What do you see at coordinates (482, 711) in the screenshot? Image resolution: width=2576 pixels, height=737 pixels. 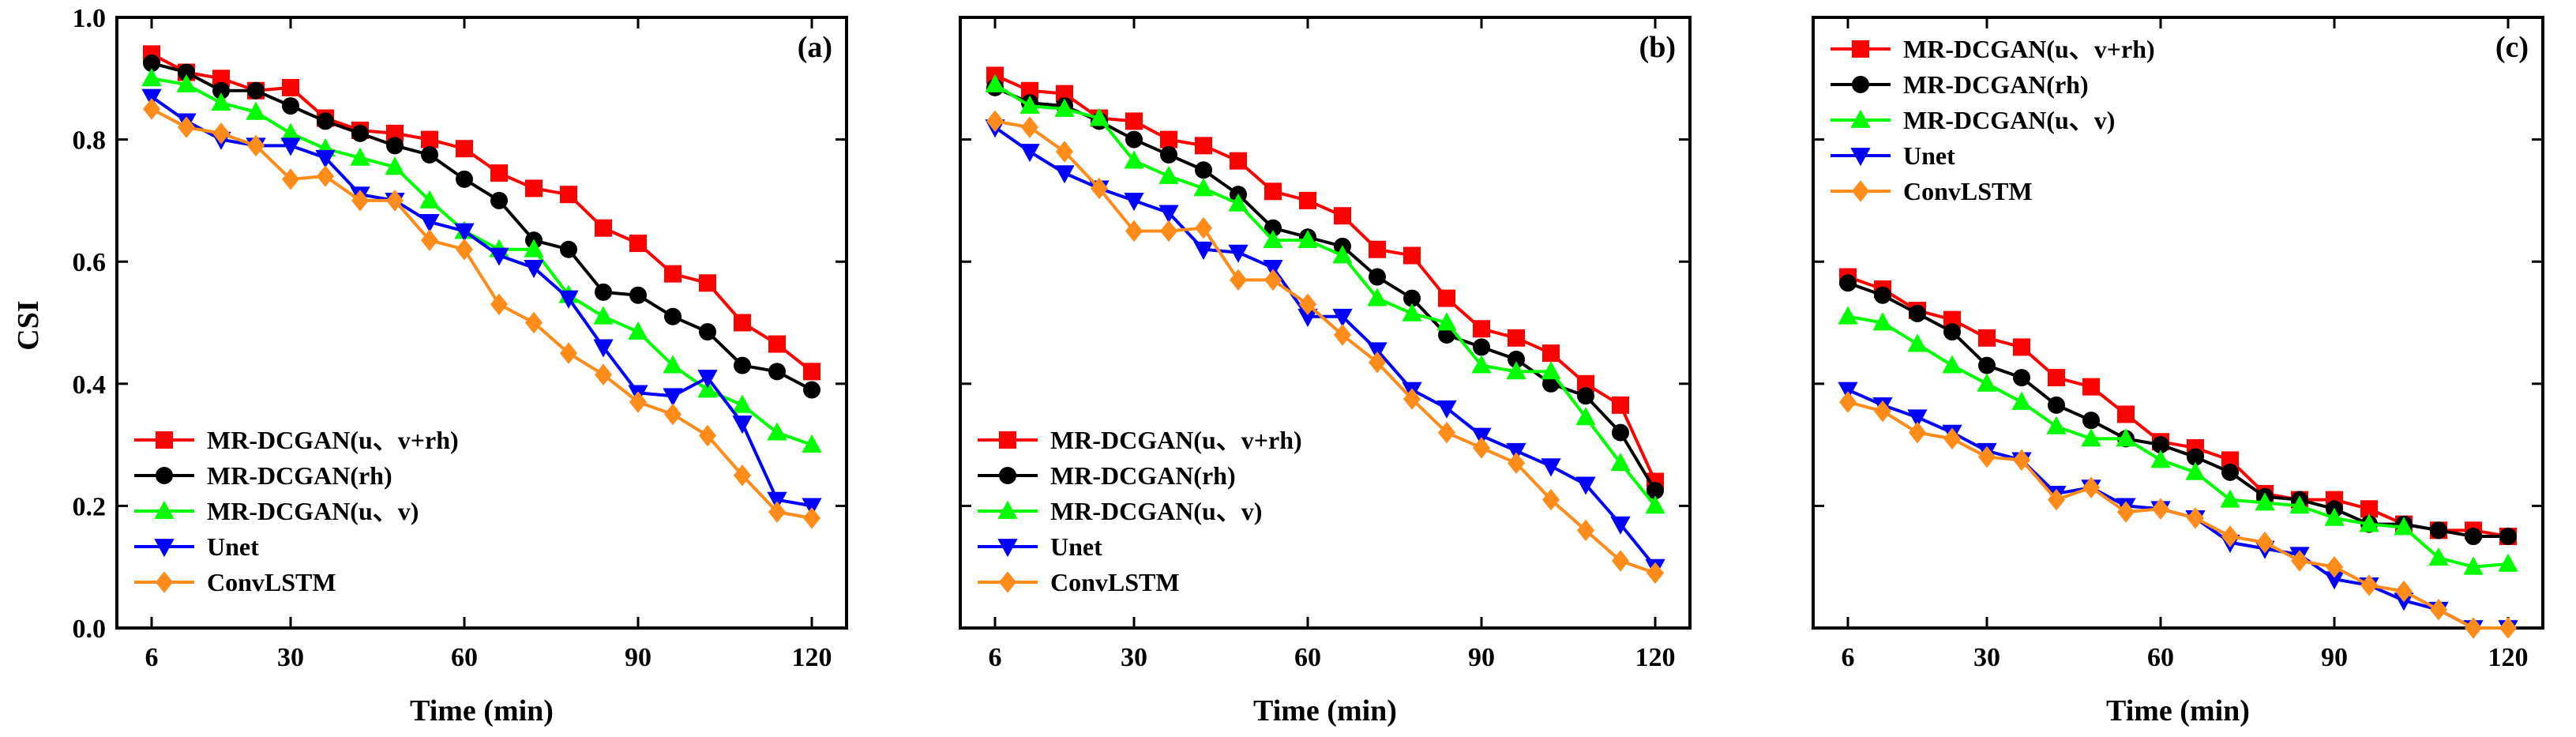 I see `x-axis-title: Time (min)` at bounding box center [482, 711].